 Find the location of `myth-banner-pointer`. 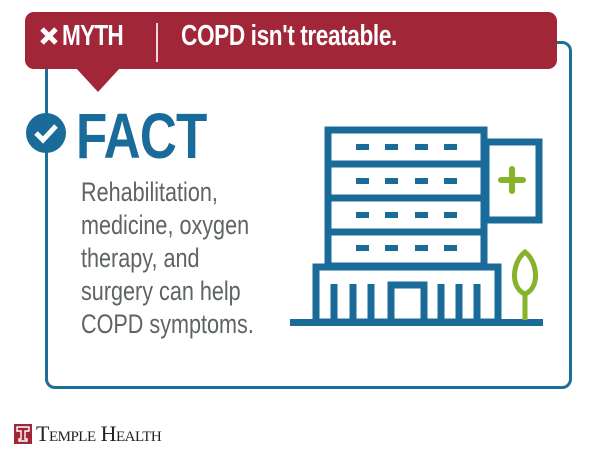

myth-banner-pointer is located at coordinates (98, 80).